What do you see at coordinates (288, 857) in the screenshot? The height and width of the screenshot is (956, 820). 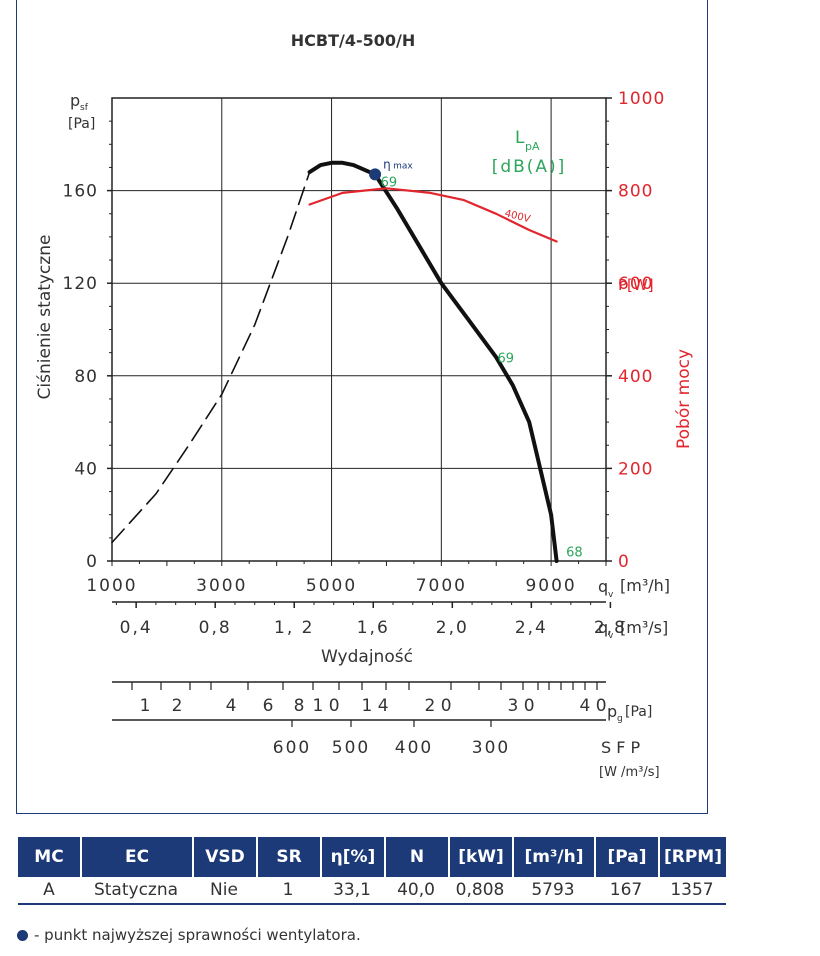 I see `table-header-cell: SR` at bounding box center [288, 857].